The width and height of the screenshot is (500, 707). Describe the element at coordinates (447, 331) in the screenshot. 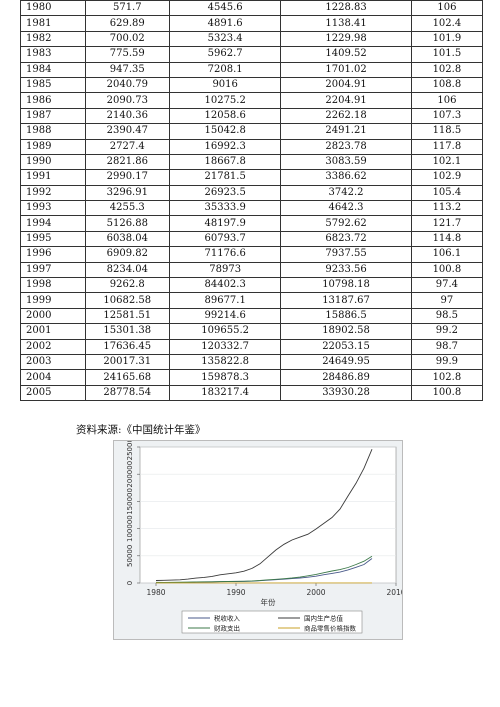

I see `table-cell: 99.2` at that location.